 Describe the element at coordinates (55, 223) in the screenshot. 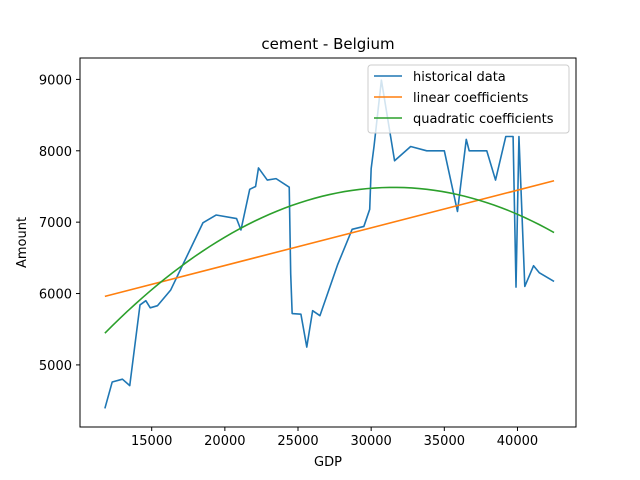

I see `y-tick-label: 7000` at that location.